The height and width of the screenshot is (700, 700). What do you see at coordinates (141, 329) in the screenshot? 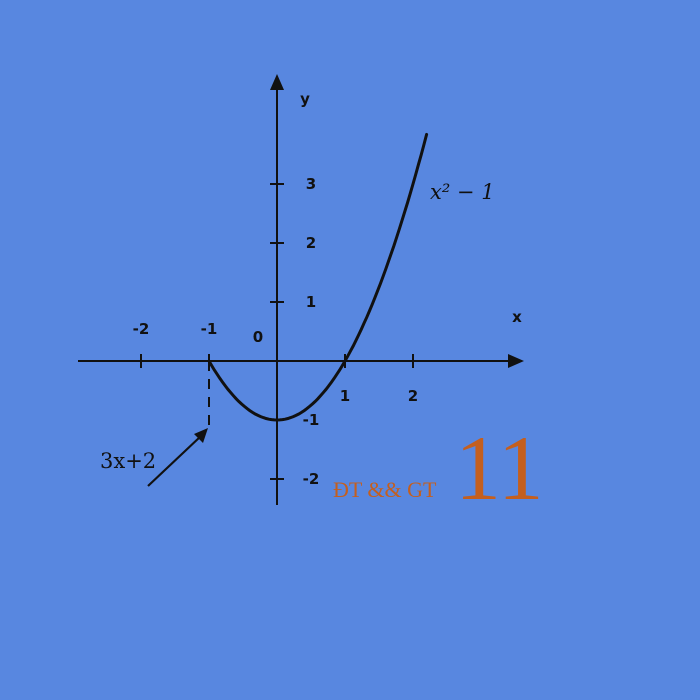
I see `x-tick-label: -2` at bounding box center [141, 329].